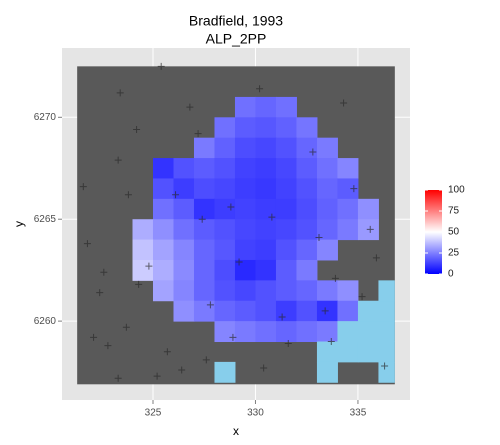 The height and width of the screenshot is (445, 500). Describe the element at coordinates (454, 253) in the screenshot. I see `legend-tick-label: 25` at that location.